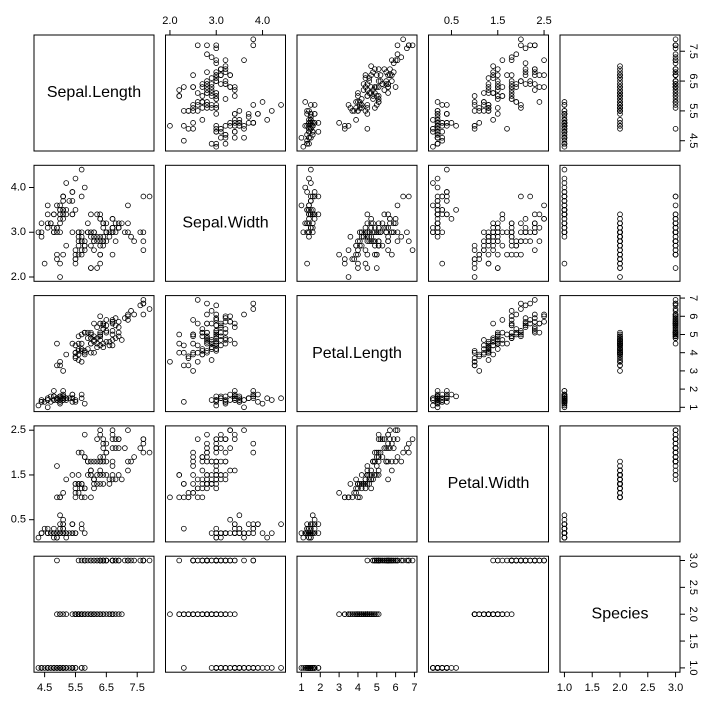 This screenshot has width=719, height=718. I want to click on x-tick-label: 0.5, so click(451, 21).